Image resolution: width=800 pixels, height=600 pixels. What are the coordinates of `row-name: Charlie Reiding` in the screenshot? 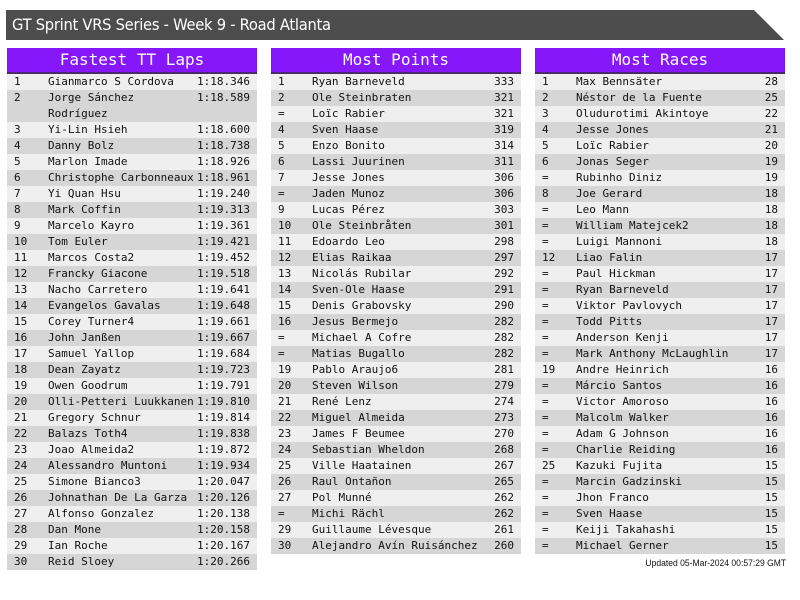 It's located at (626, 449).